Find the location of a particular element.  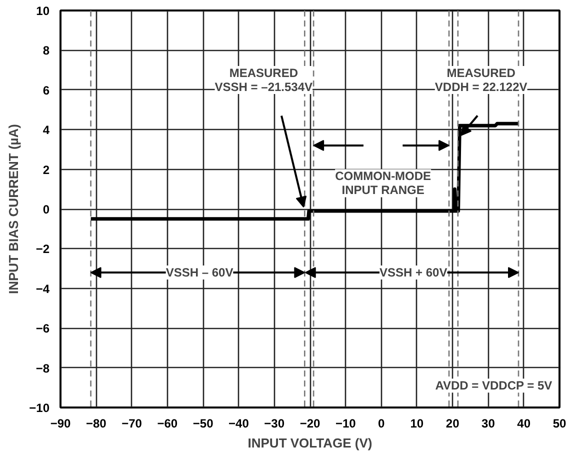

x-tick-label: 10 is located at coordinates (417, 423).